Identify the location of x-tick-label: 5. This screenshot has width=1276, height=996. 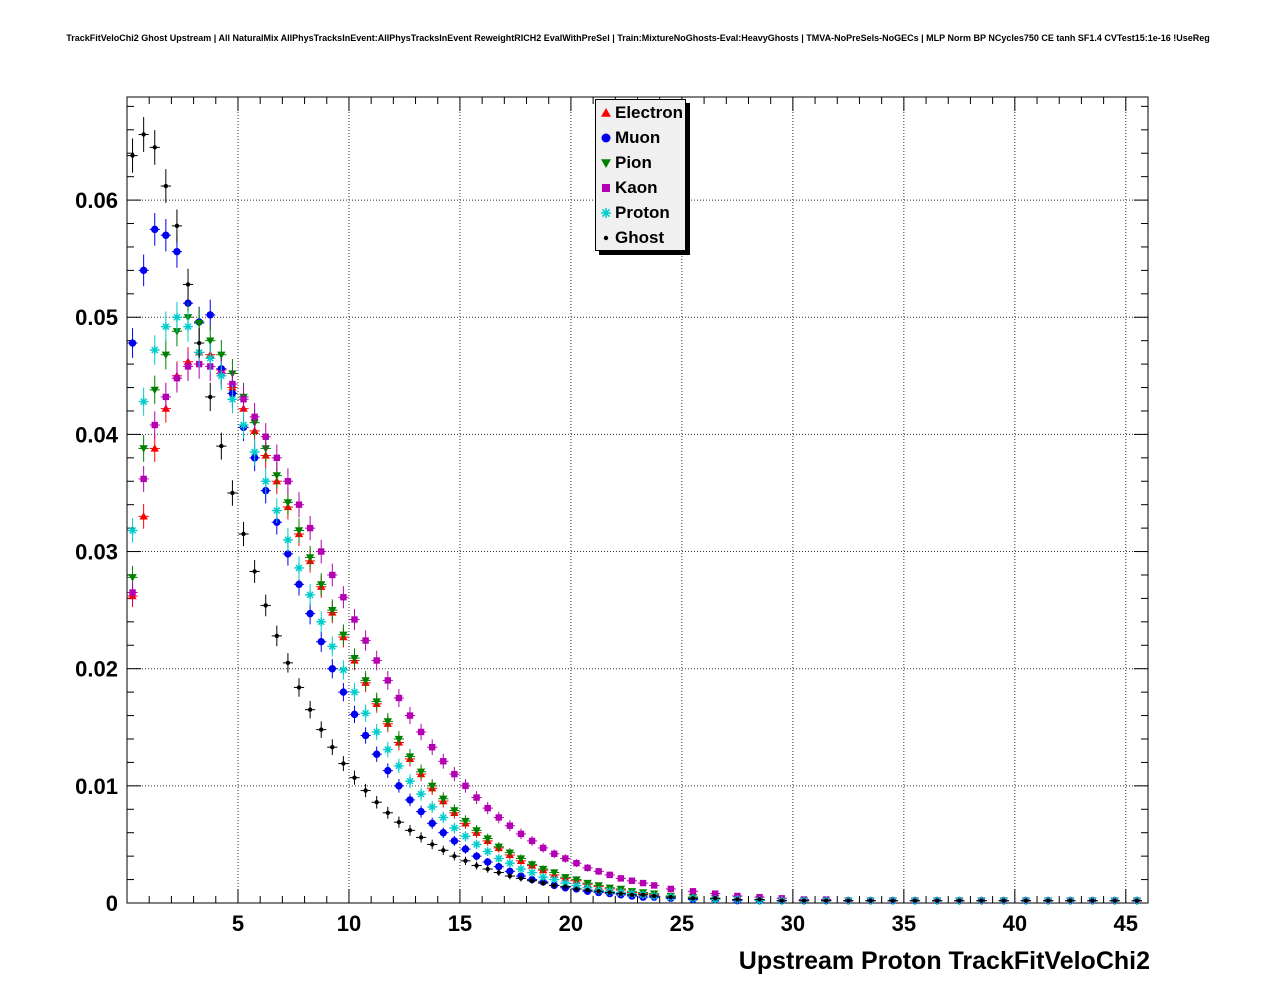
(238, 923).